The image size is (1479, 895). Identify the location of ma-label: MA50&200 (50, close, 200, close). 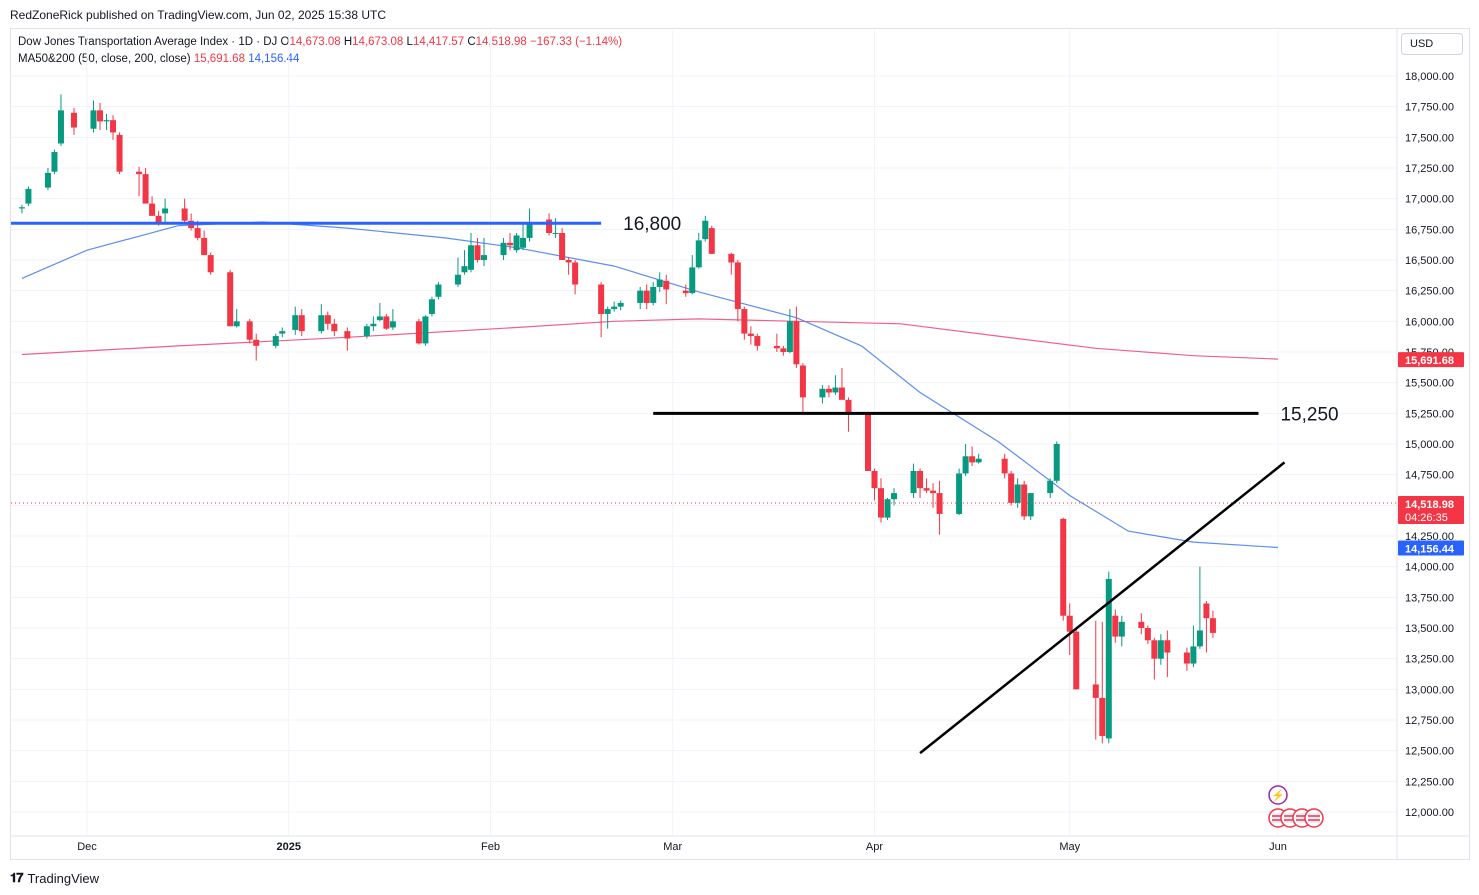
(104, 59).